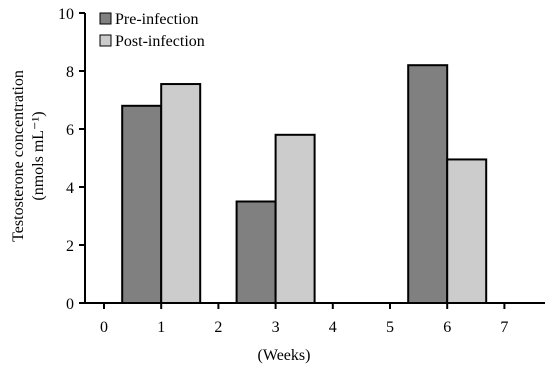 This screenshot has width=547, height=370. Describe the element at coordinates (276, 327) in the screenshot. I see `x-tick-label-3: 3` at that location.